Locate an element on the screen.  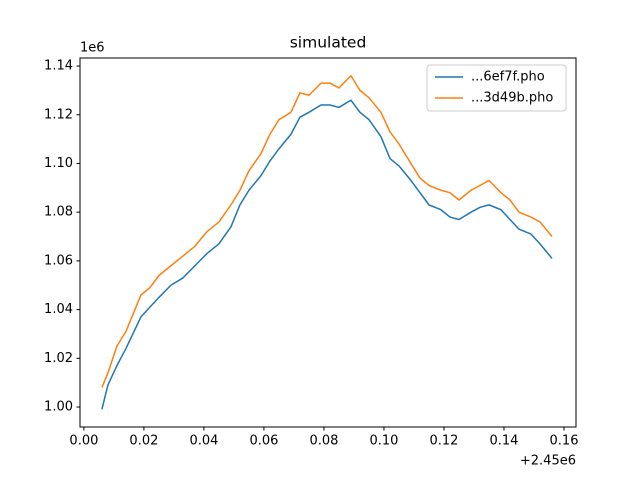
x-tick-label: 0.06 is located at coordinates (263, 441).